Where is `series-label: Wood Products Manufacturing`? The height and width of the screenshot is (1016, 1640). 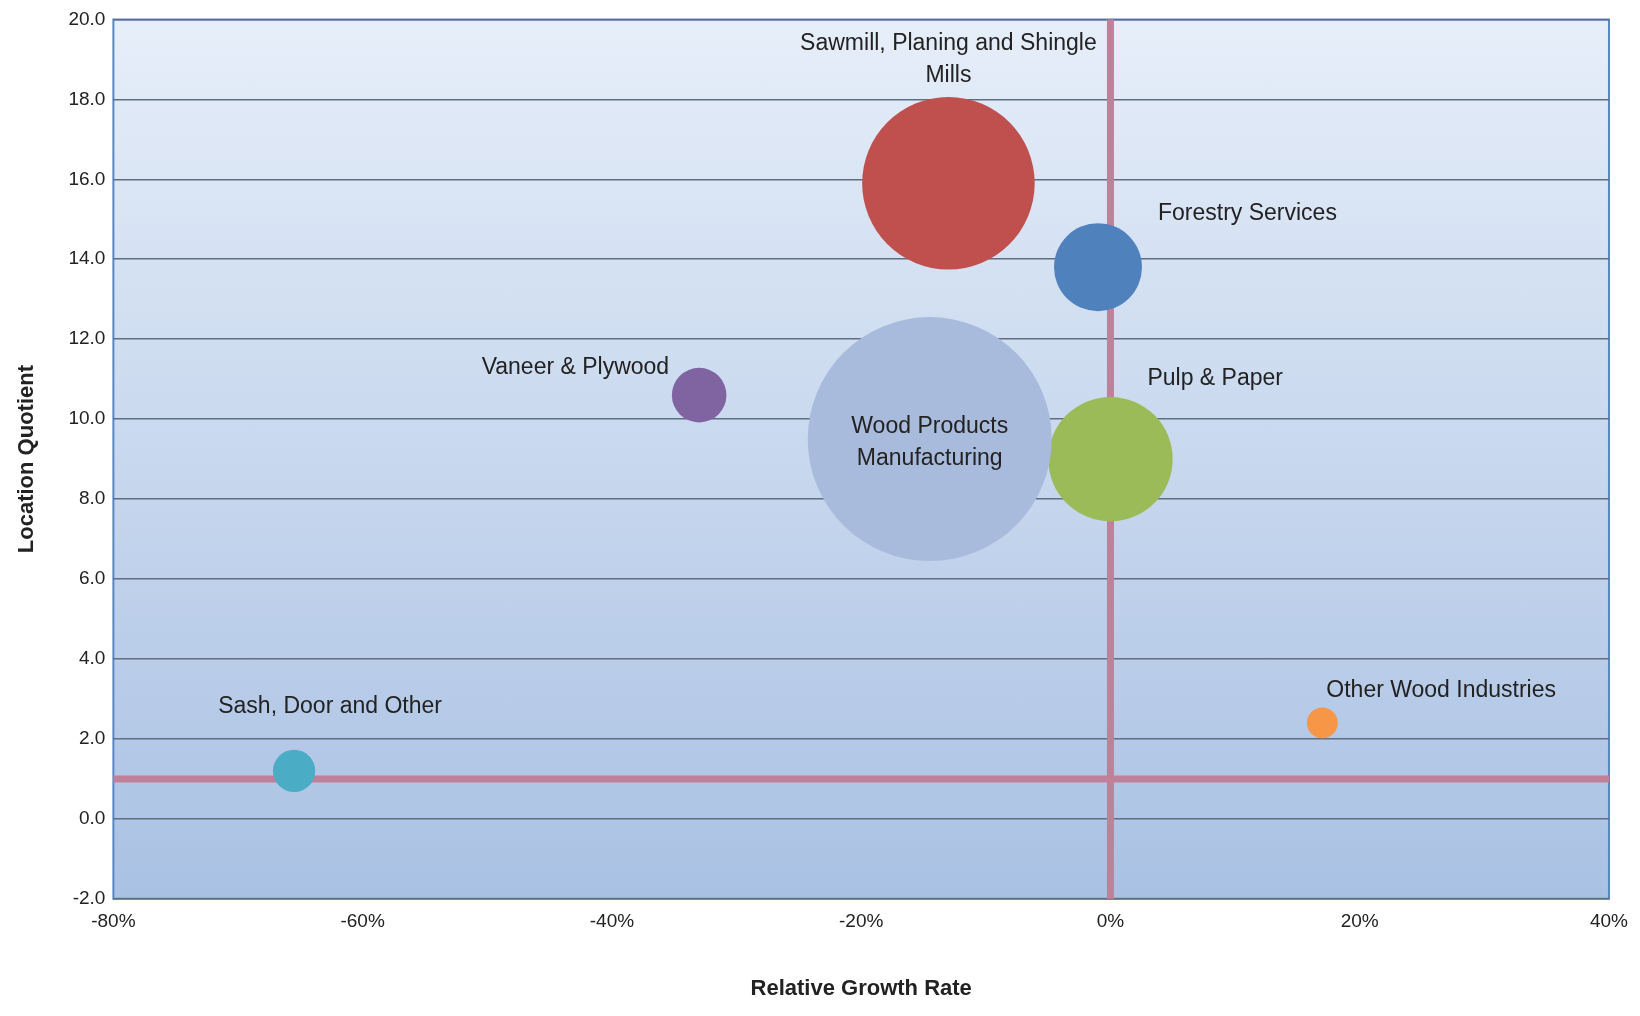
series-label: Wood Products Manufacturing is located at coordinates (930, 441).